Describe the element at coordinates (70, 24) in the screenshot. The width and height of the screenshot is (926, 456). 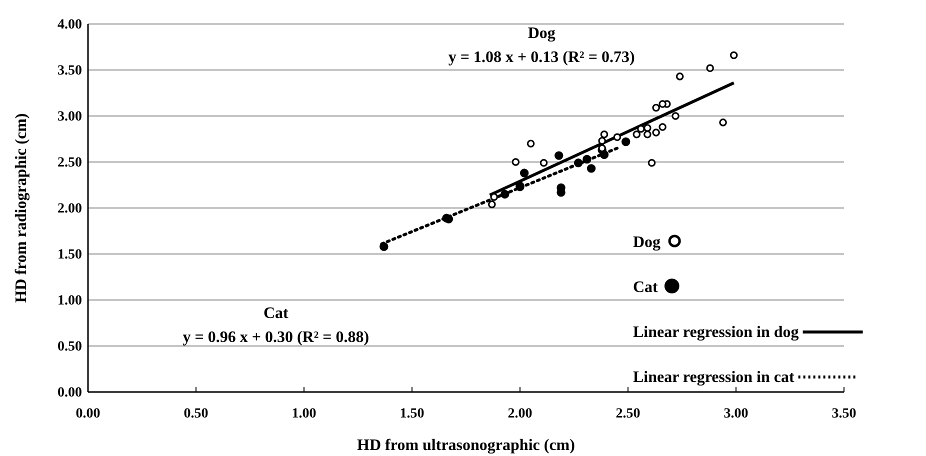
I see `y-tick-label: 4.00` at that location.